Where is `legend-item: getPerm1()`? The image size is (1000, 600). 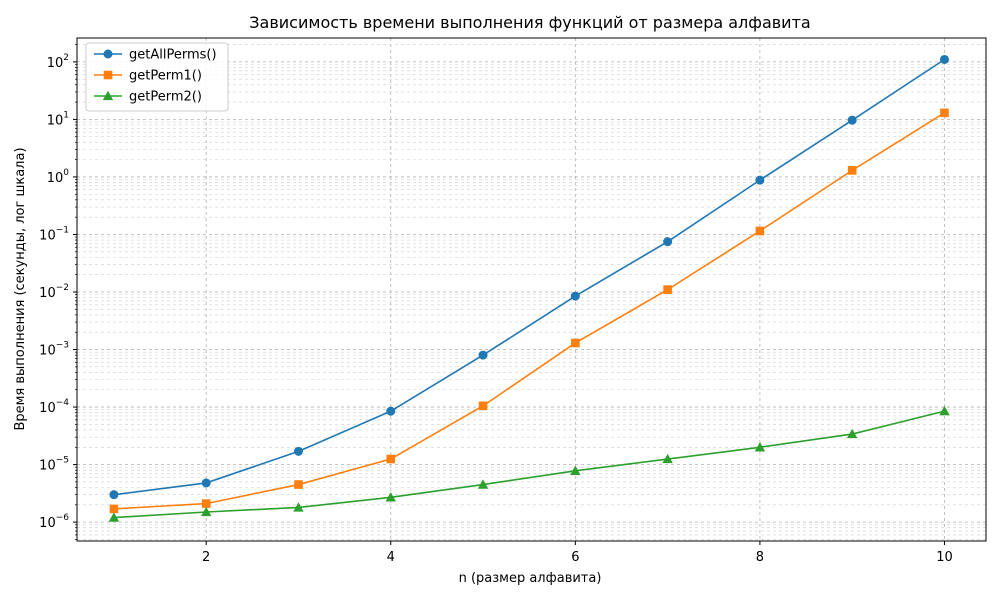
legend-item: getPerm1() is located at coordinates (148, 76).